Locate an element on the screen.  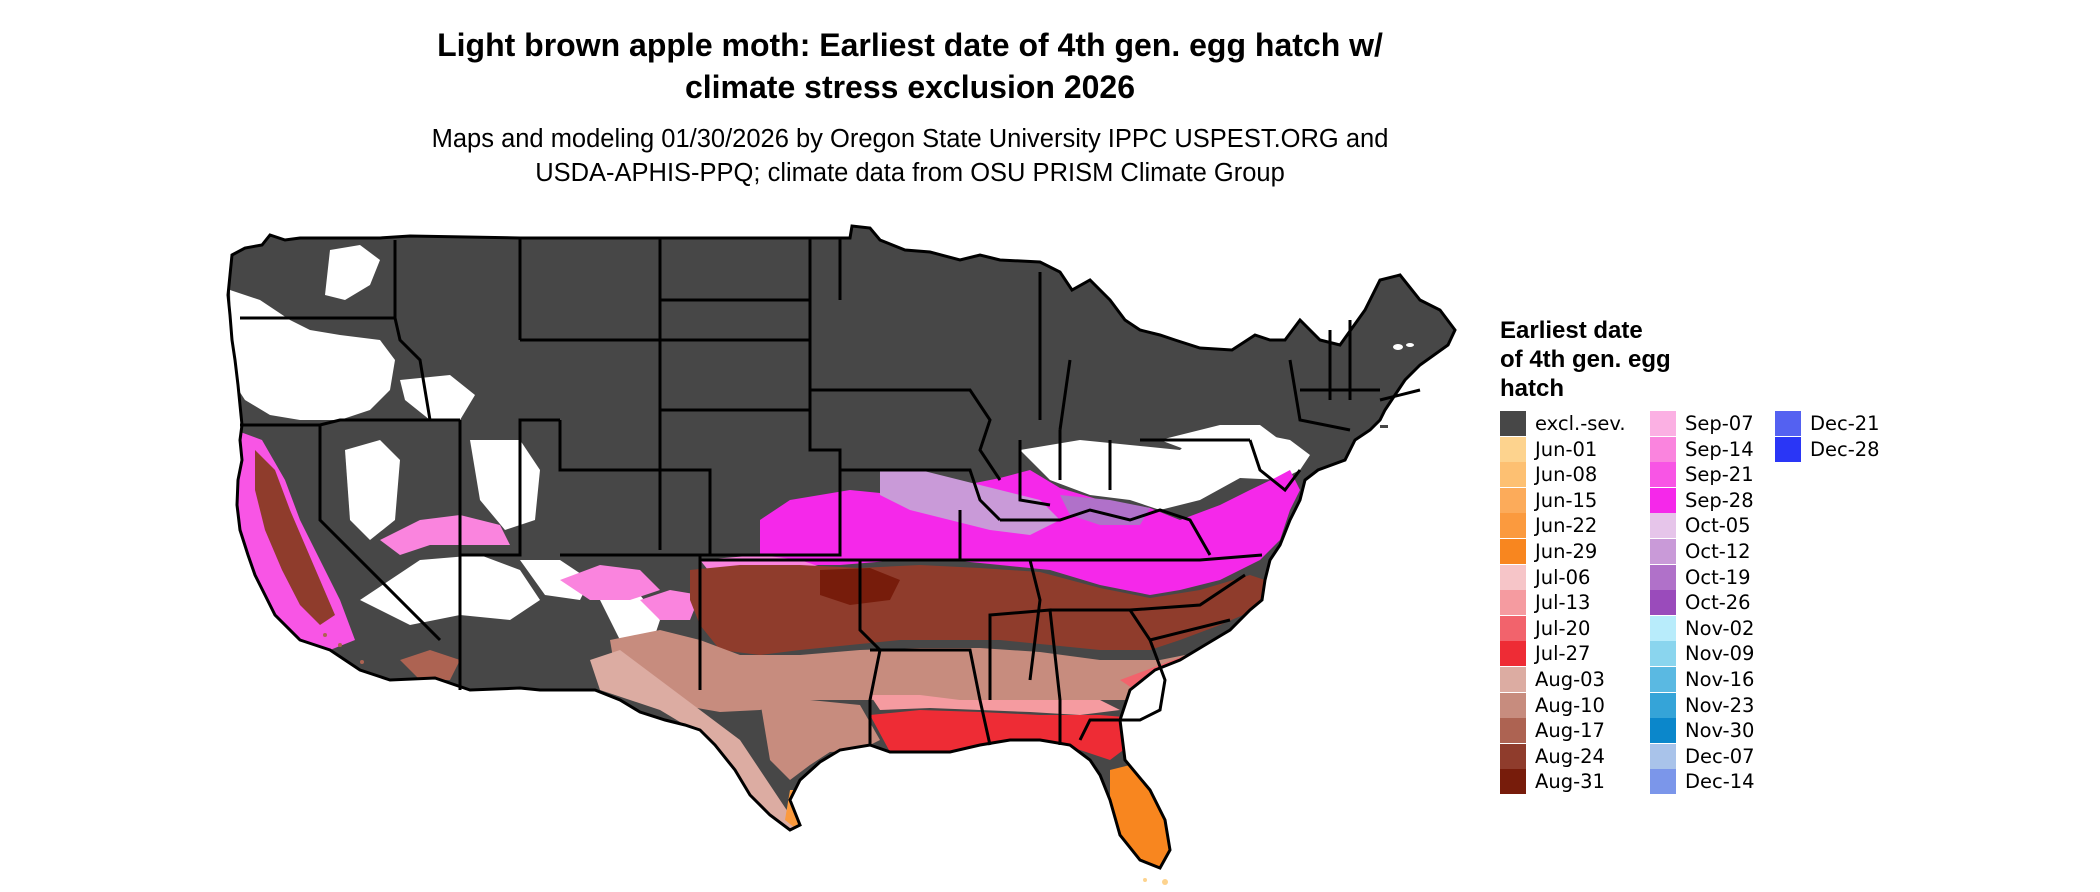
legend-label: Dec-14 is located at coordinates (1720, 782).